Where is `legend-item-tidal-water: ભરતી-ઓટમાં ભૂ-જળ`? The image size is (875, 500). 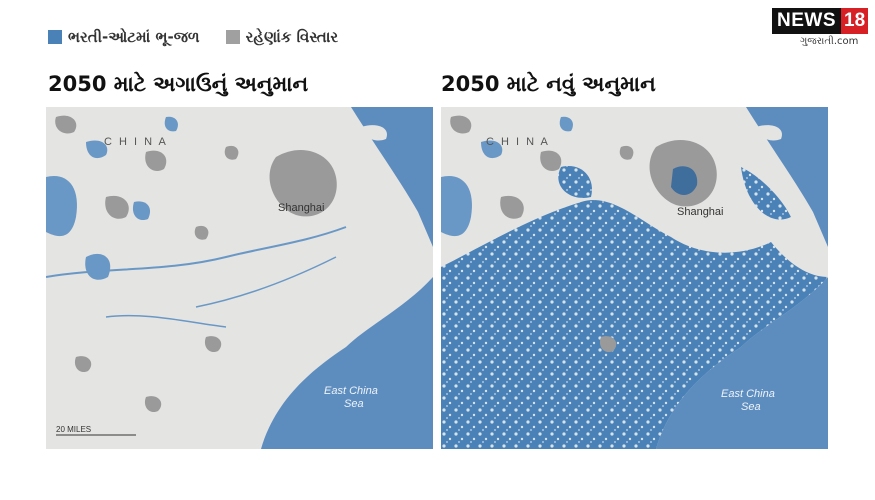 legend-item-tidal-water: ભરતી-ઓટમાં ભૂ-જળ is located at coordinates (124, 37).